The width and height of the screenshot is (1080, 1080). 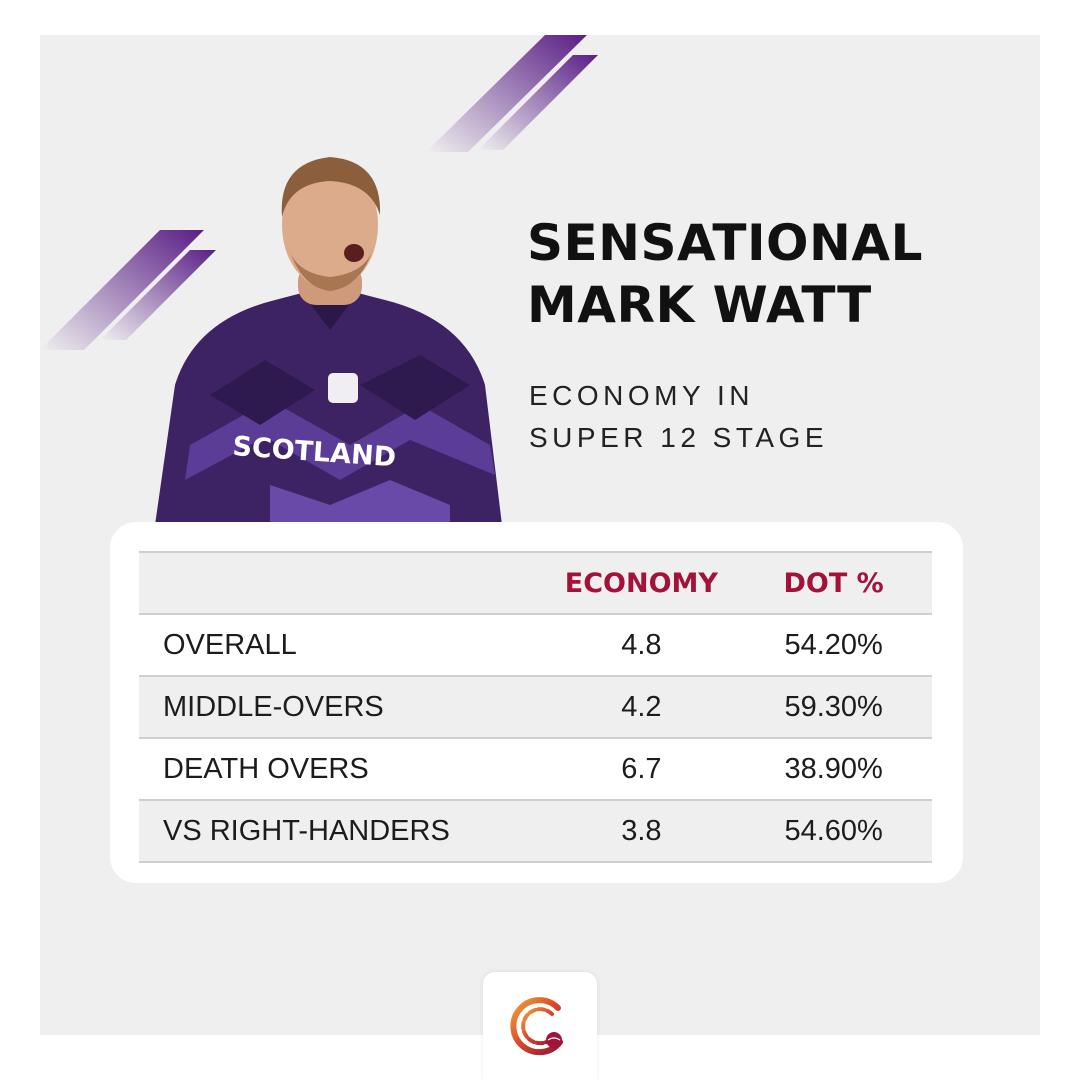 I want to click on table-row: OVERALL 4.8 54.20%, so click(x=535, y=645).